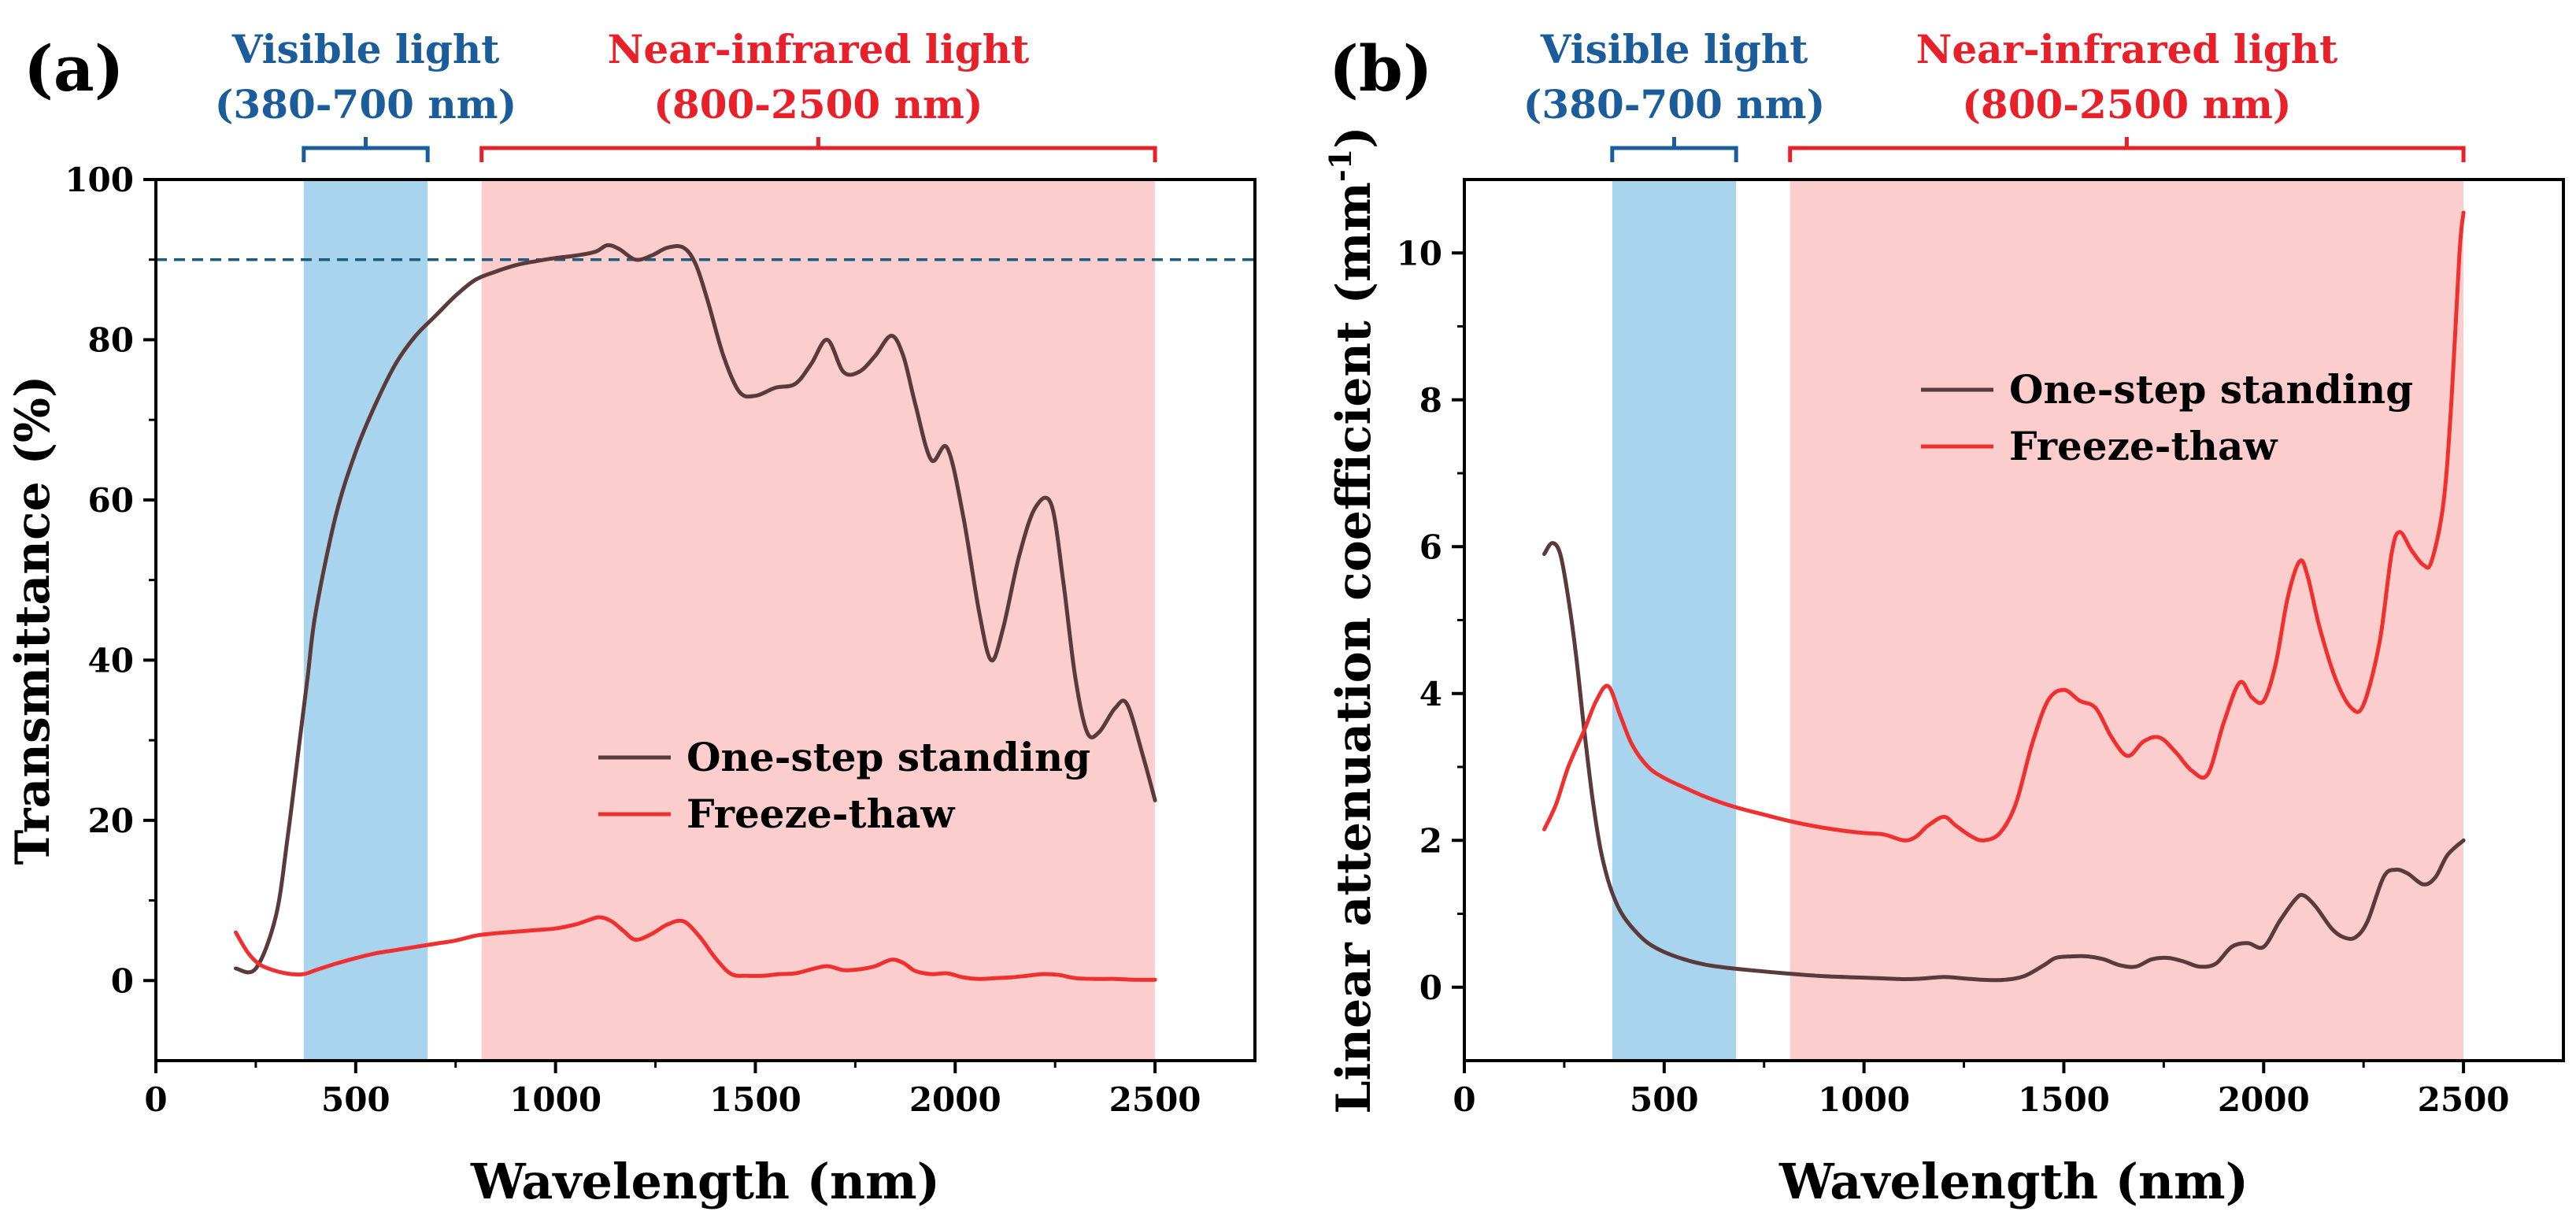 This screenshot has width=2576, height=1226. Describe the element at coordinates (74, 68) in the screenshot. I see `panel-label: (a)` at that location.